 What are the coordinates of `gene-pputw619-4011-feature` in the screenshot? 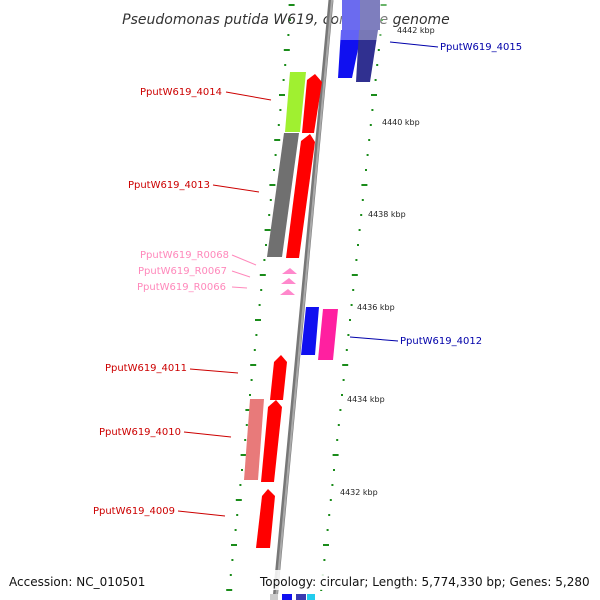 It's located at (278, 377).